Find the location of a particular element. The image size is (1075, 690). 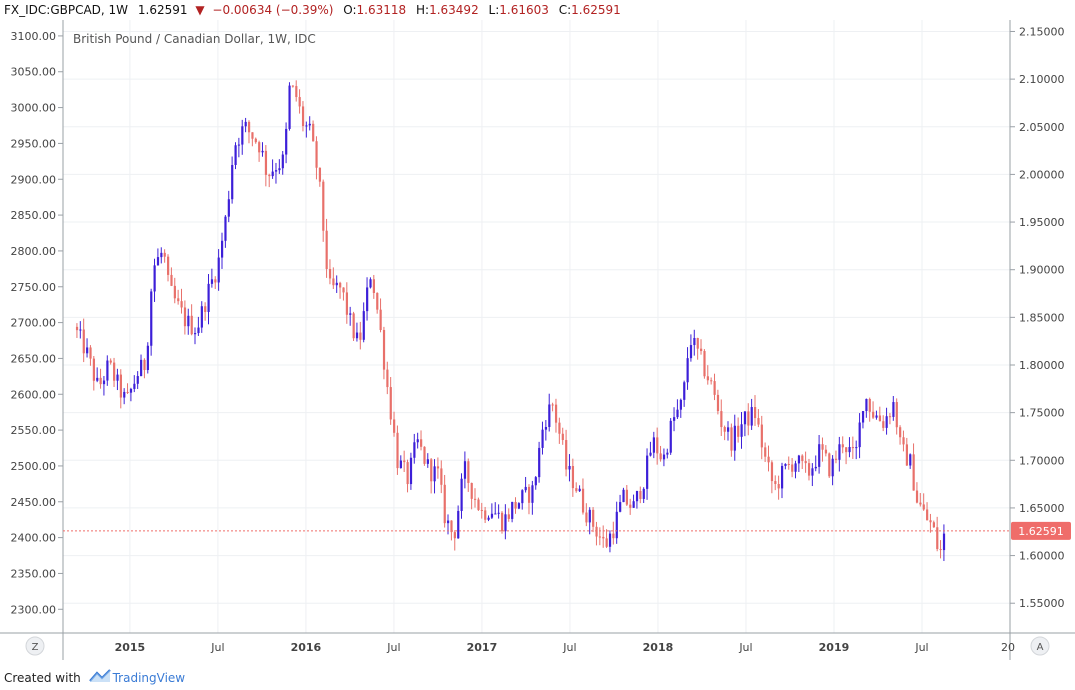

left-tick-label: 2600.00 is located at coordinates (34, 394).